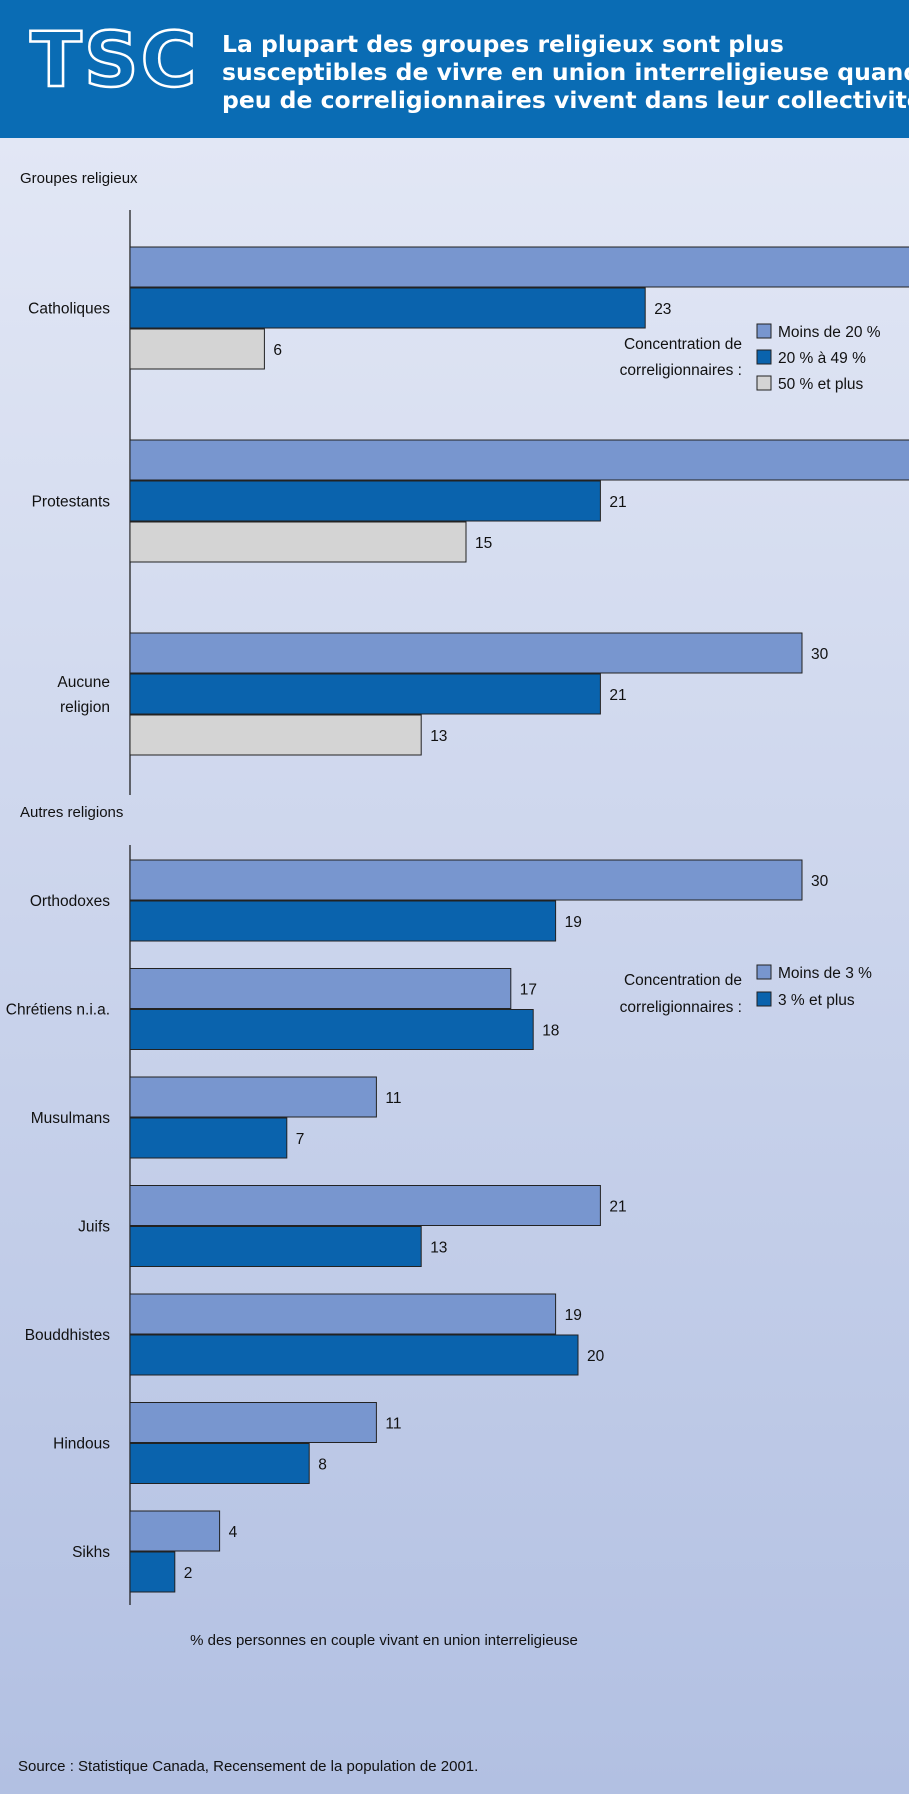  What do you see at coordinates (825, 973) in the screenshot?
I see `legend-label: Moins de 3 %` at bounding box center [825, 973].